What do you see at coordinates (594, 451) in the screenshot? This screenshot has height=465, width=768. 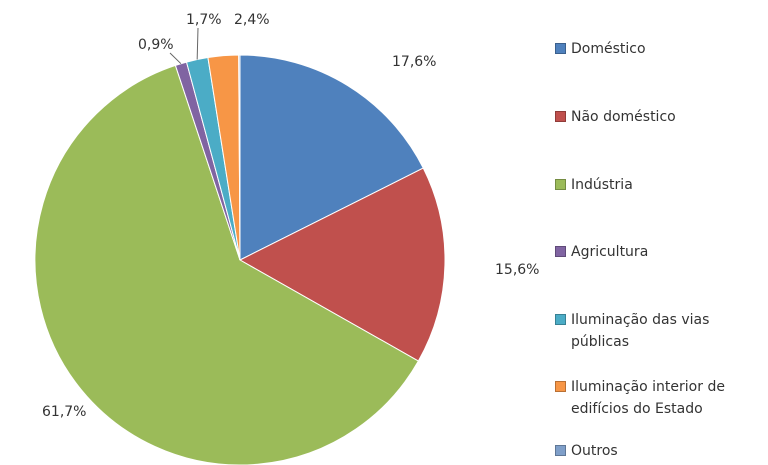 I see `legend-label: Outros` at bounding box center [594, 451].